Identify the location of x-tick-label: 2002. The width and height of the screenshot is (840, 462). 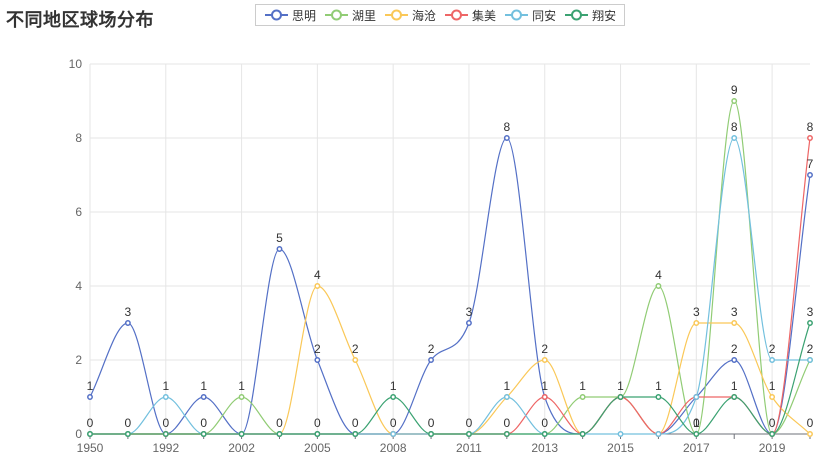
(241, 448).